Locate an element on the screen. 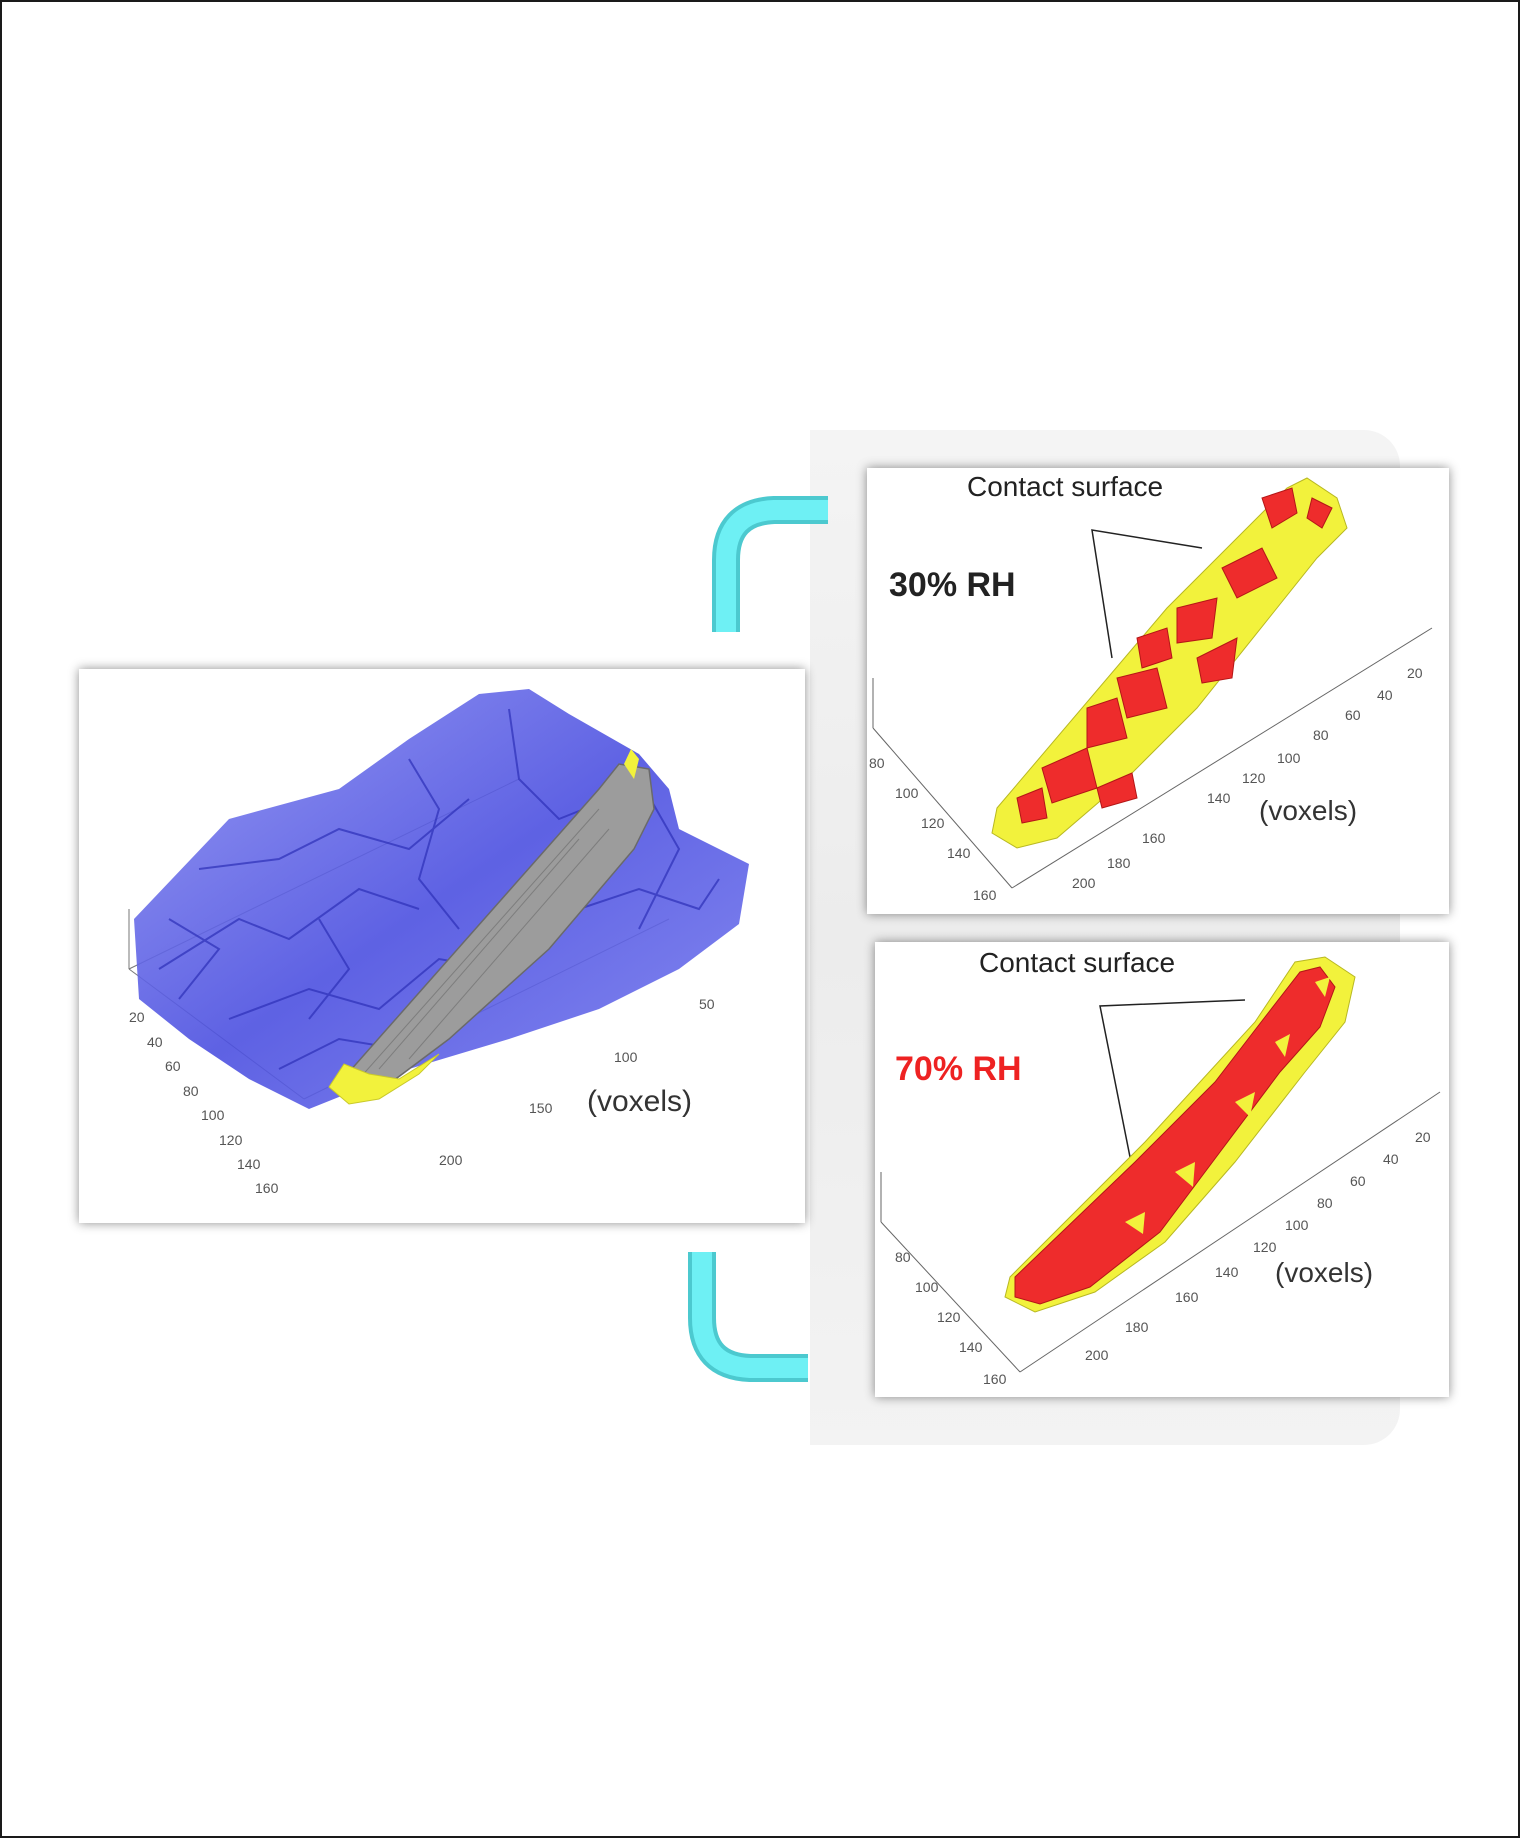 This screenshot has width=1520, height=1838. contact-surface-70rh-render: Contact surface 70% RH 80 100 120 140 is located at coordinates (1160, 1167).